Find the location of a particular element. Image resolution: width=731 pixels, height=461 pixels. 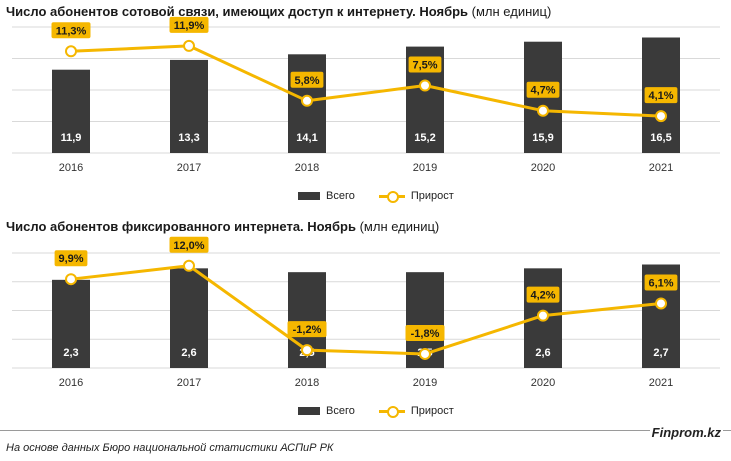

growth-value-label: 11,3% is located at coordinates (71, 31).